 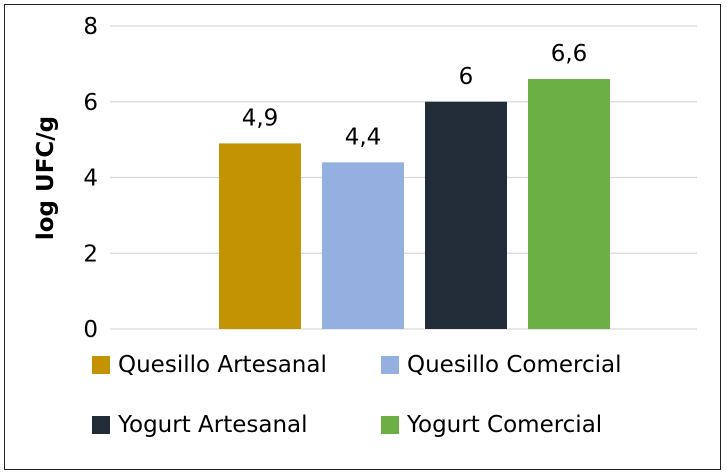 I want to click on legend-label: Quesillo Artesanal, so click(x=222, y=365).